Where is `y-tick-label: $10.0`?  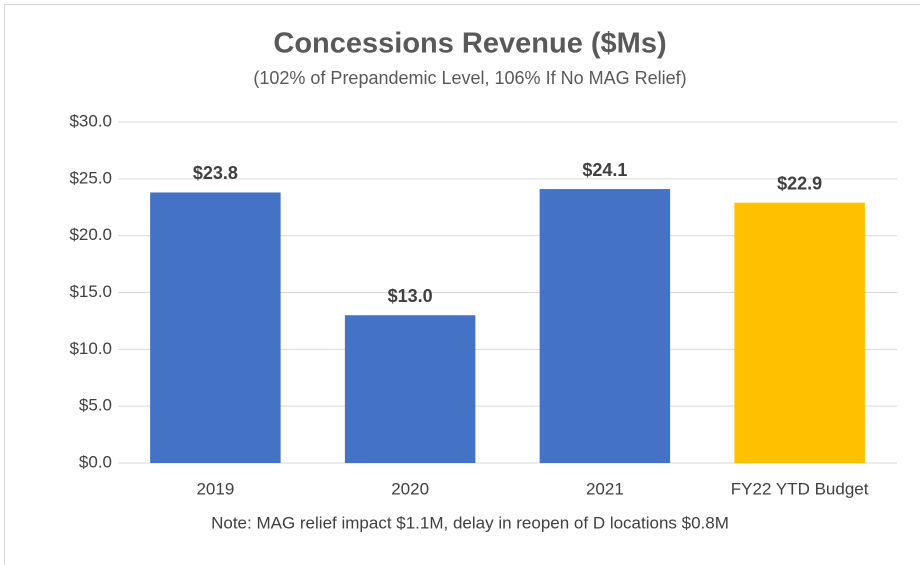
y-tick-label: $10.0 is located at coordinates (90, 348).